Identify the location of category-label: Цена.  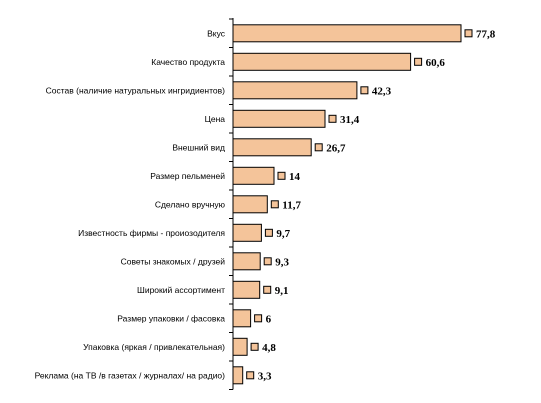
(215, 119).